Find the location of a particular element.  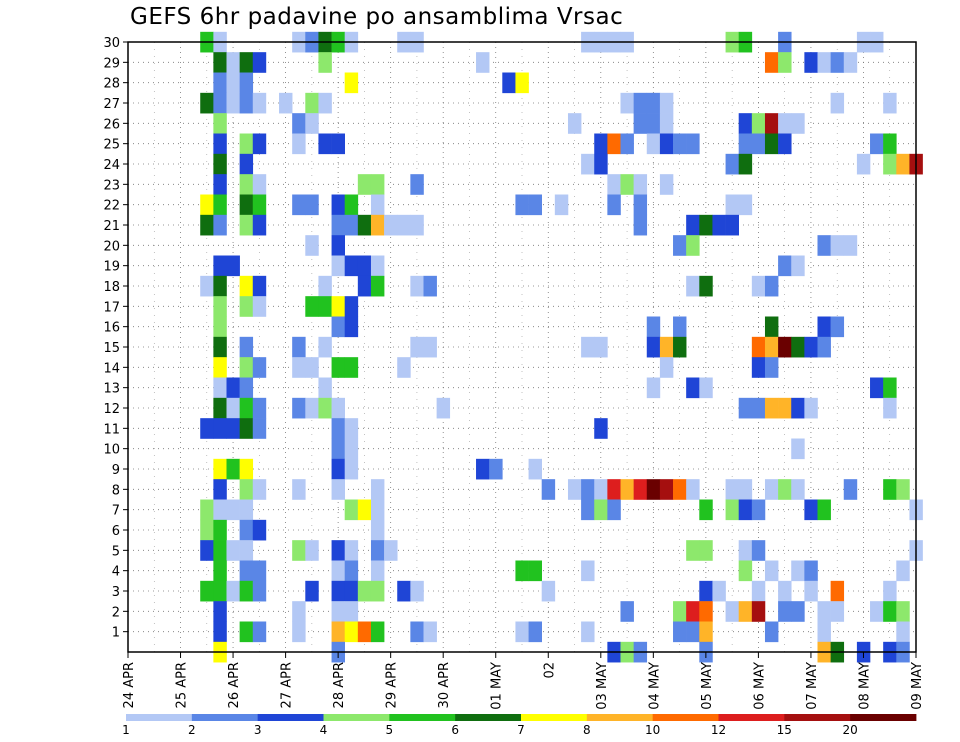

x-tick-label: 28 APR is located at coordinates (339, 685).